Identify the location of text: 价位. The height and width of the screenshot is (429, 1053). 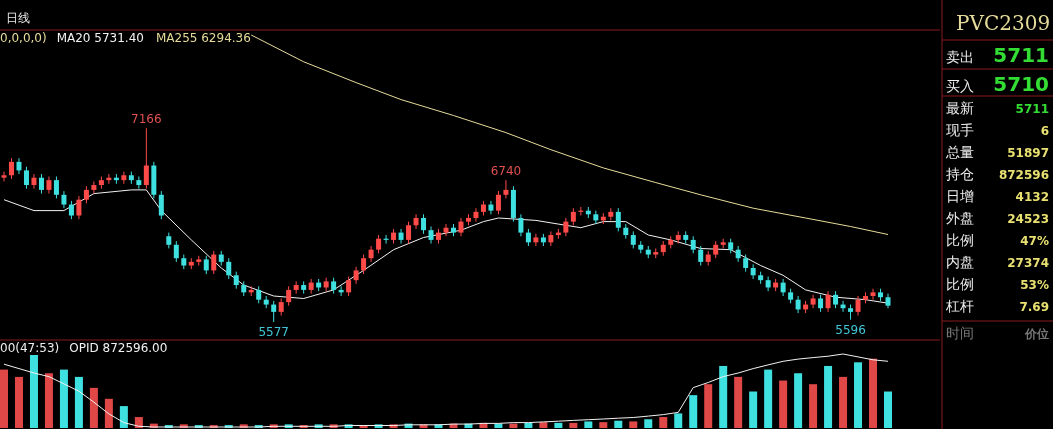
(1036, 334).